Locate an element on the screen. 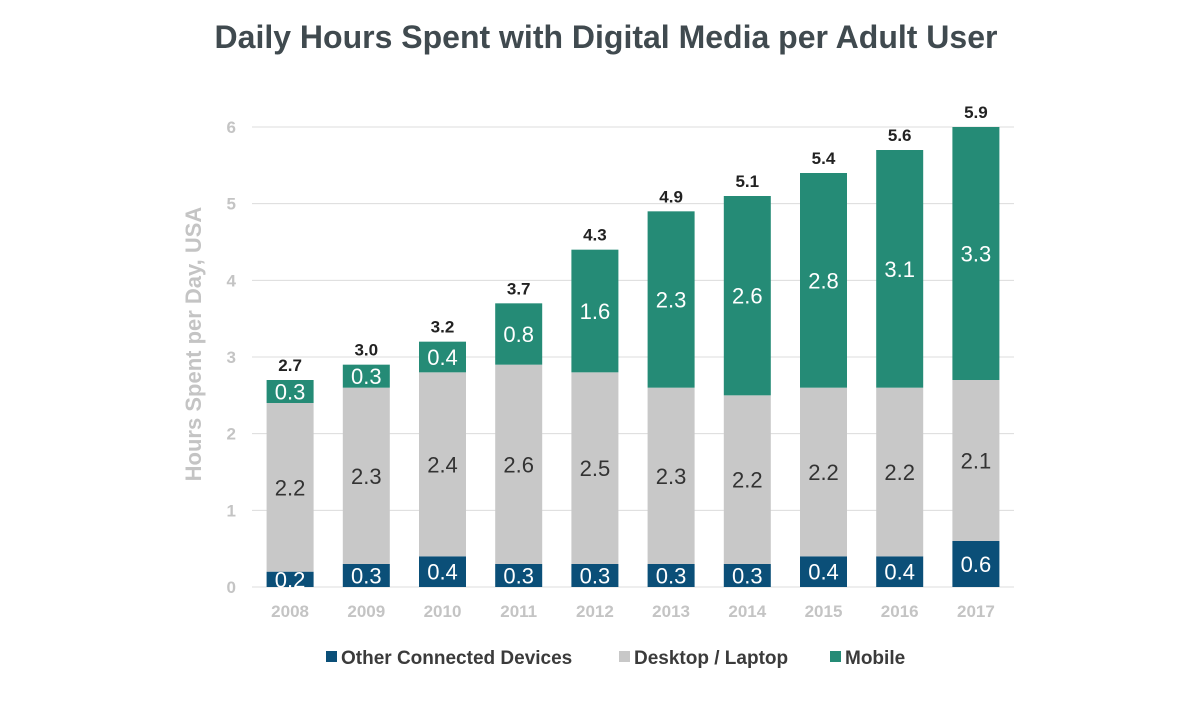 The image size is (1200, 704). segment-value-label: 0.6 is located at coordinates (976, 564).